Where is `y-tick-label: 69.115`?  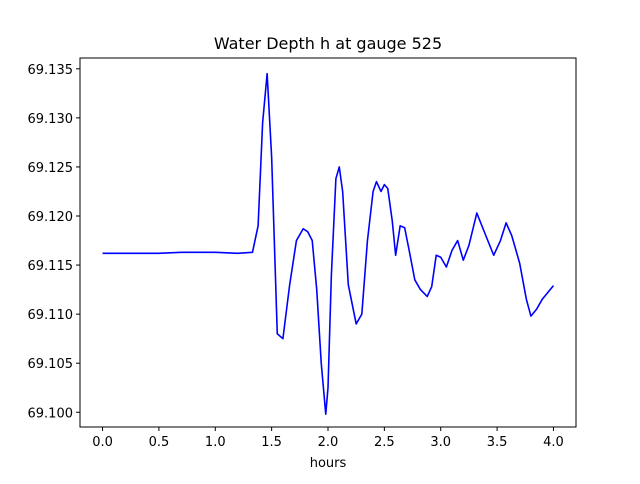
y-tick-label: 69.115 is located at coordinates (51, 266).